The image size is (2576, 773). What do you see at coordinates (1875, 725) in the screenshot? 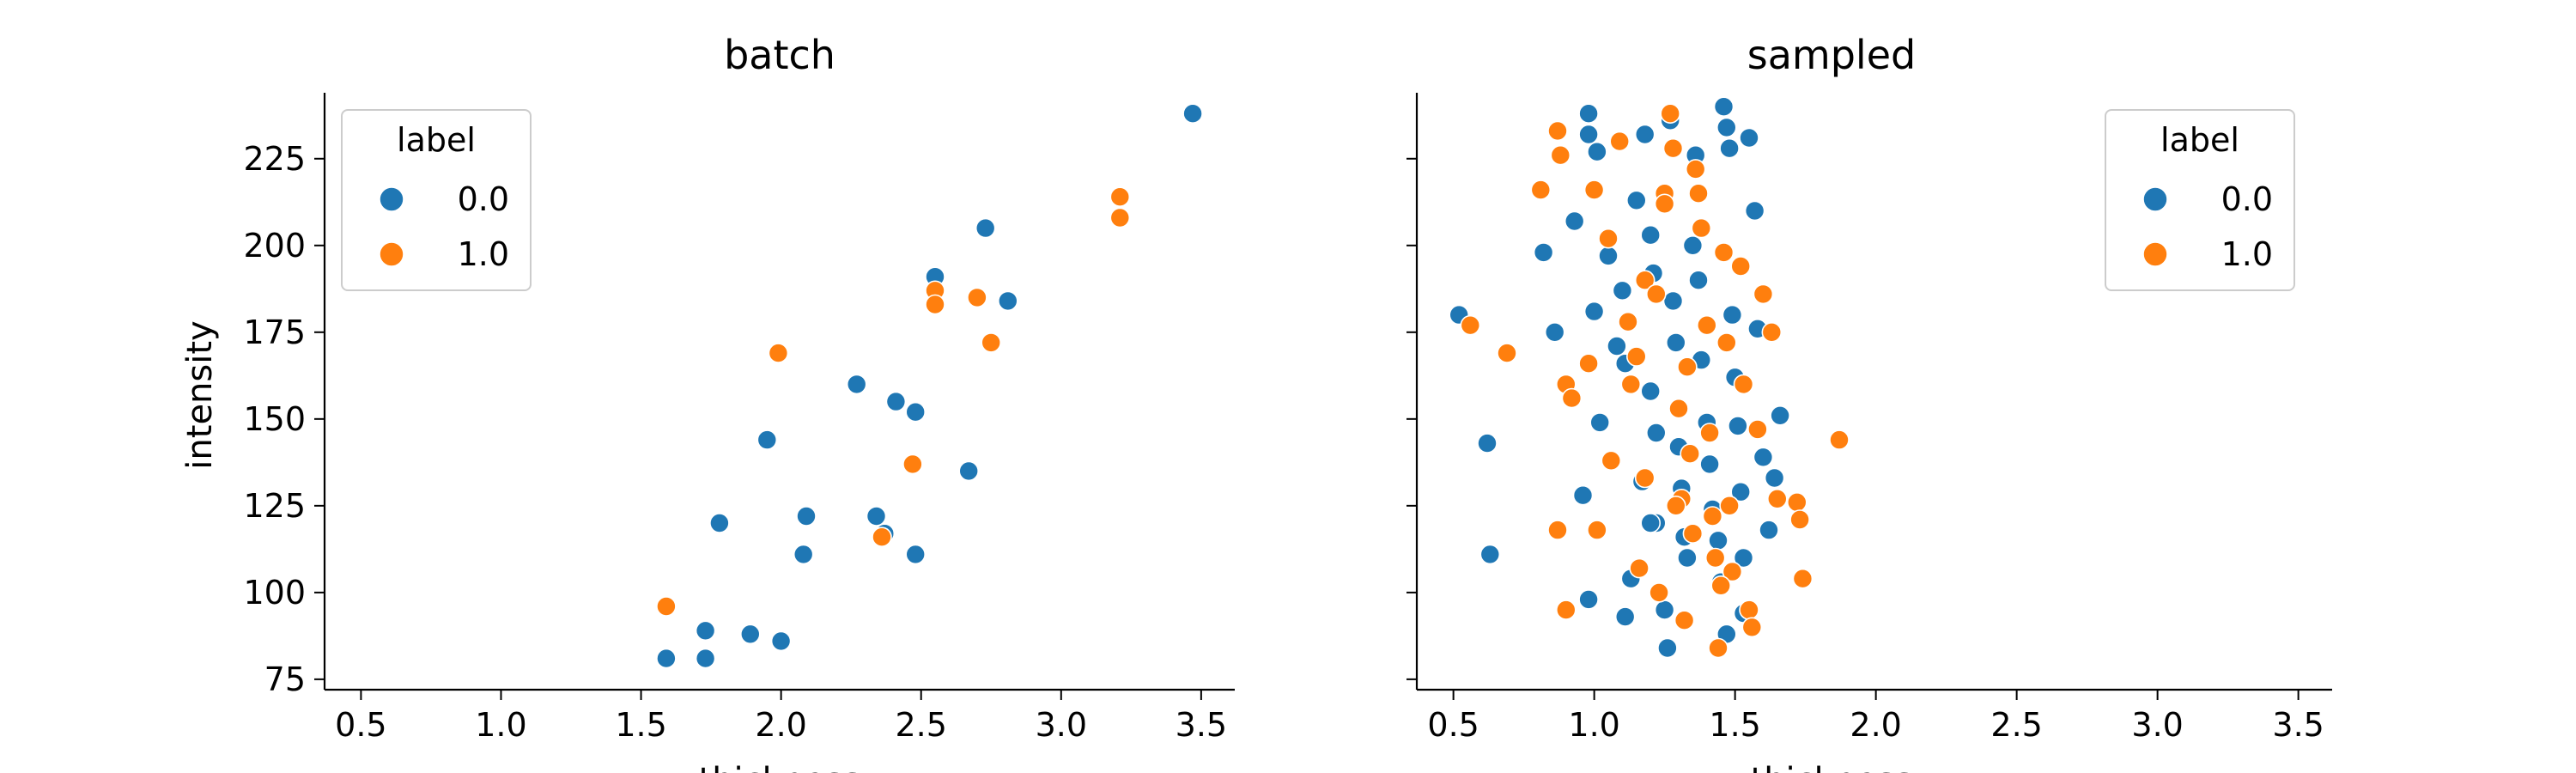
I see `x-tick-label: 2.0` at bounding box center [1875, 725].